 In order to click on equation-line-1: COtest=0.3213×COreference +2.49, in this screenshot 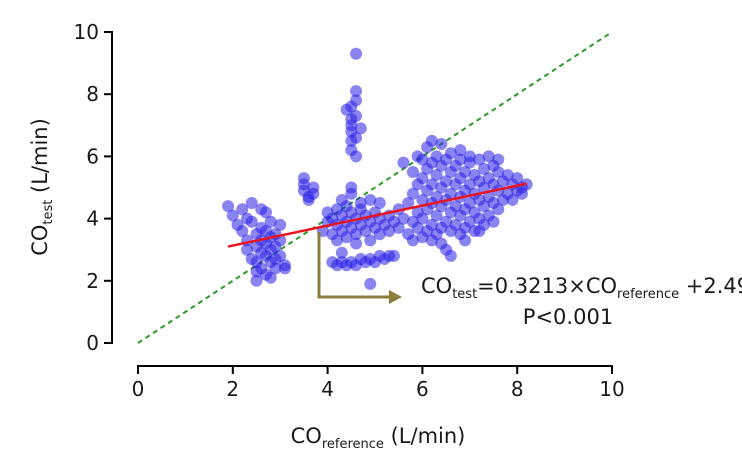, I will do `click(581, 288)`.